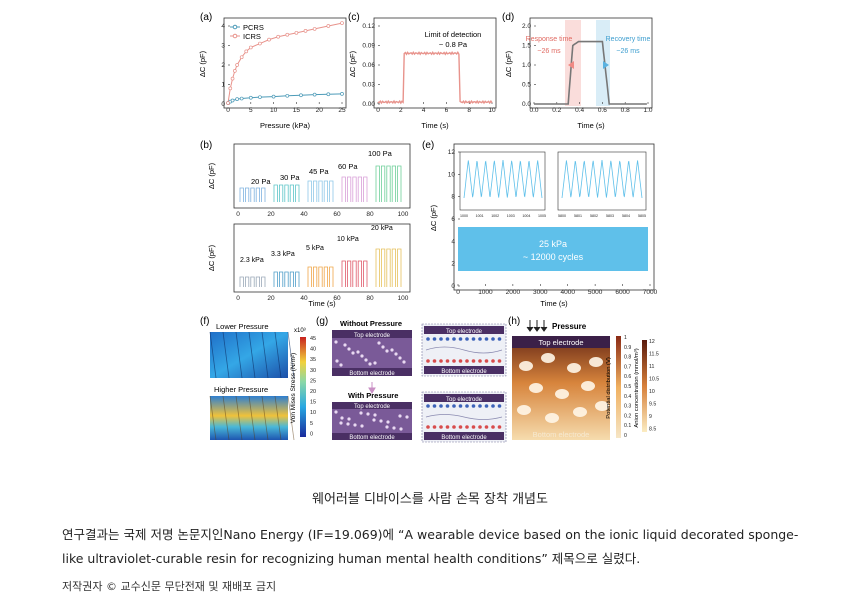  Describe the element at coordinates (313, 339) in the screenshot. I see `colorbar-tick-label: 45` at that location.